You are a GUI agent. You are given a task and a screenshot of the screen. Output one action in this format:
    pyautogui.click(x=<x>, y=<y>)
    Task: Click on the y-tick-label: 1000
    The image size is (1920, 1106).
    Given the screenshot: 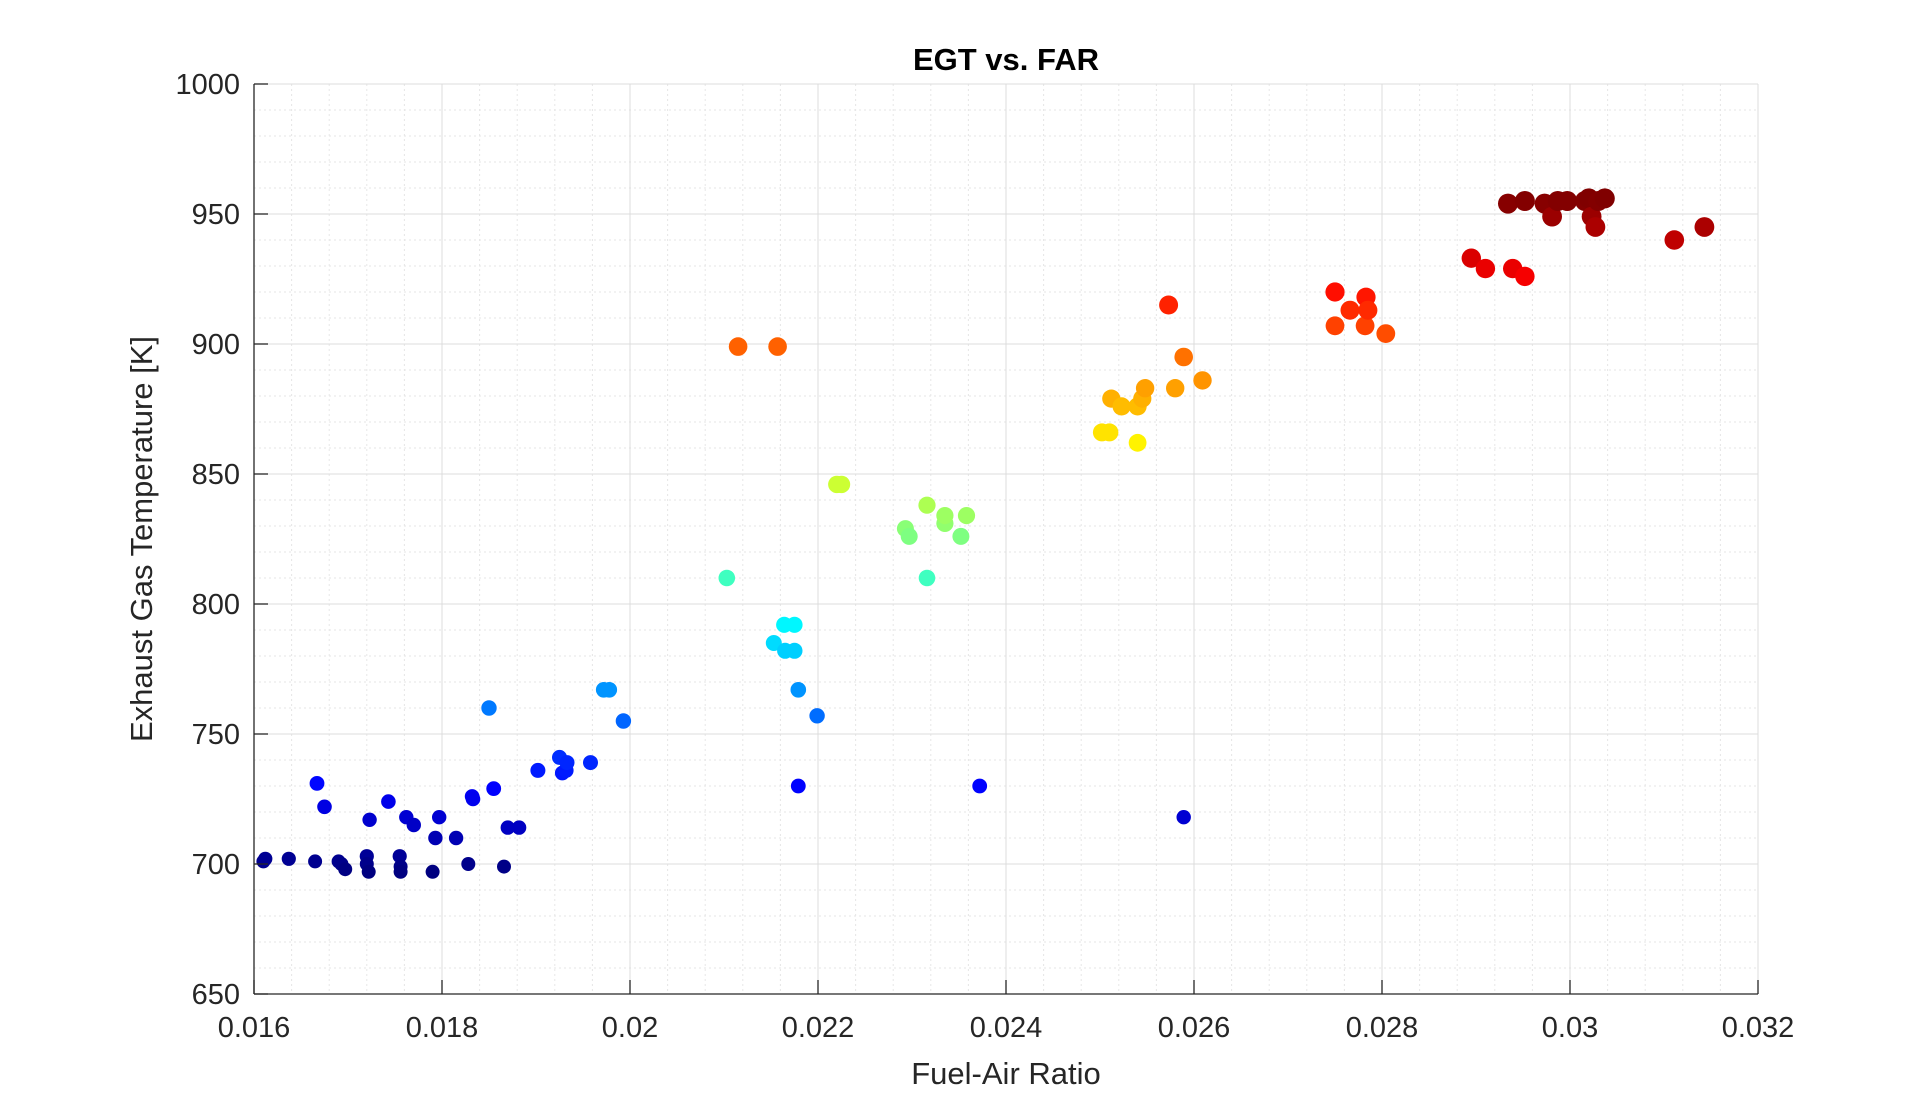 What is the action you would take?
    pyautogui.click(x=207, y=85)
    